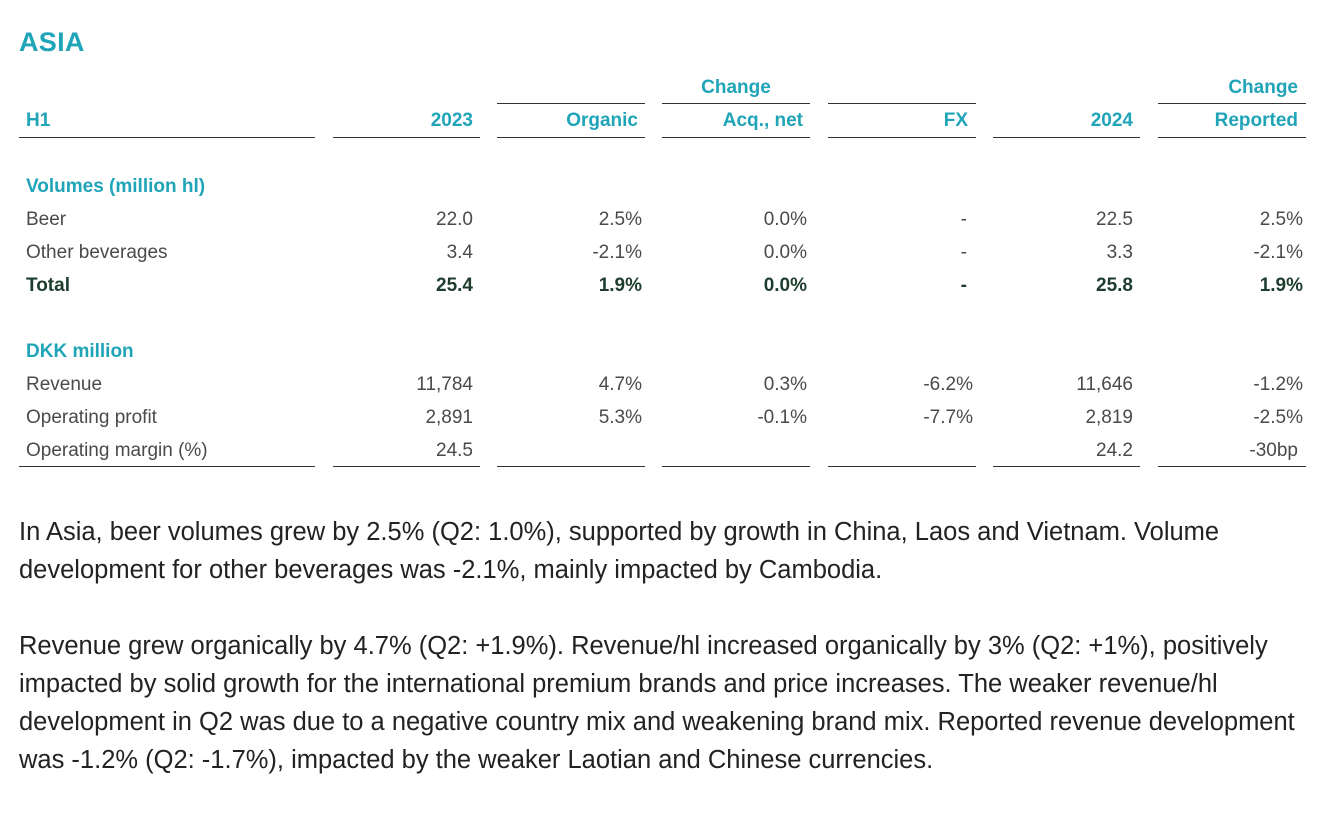 This screenshot has height=830, width=1322. Describe the element at coordinates (902, 137) in the screenshot. I see `header-rule-fx` at that location.